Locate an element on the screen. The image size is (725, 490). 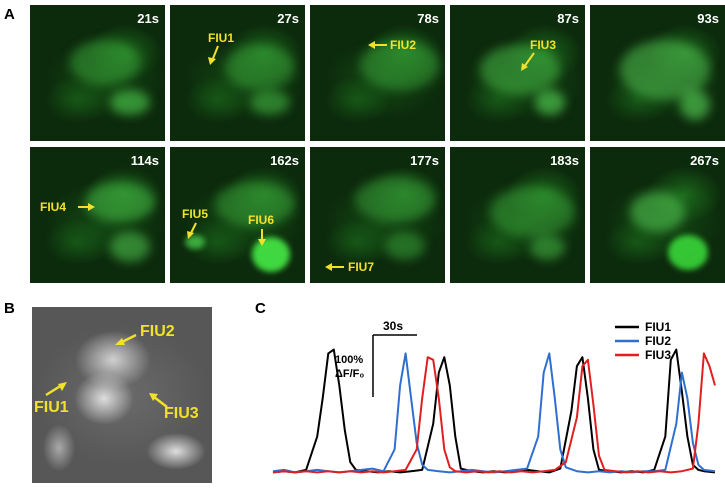
scale-time-label: 30s is located at coordinates (393, 326).